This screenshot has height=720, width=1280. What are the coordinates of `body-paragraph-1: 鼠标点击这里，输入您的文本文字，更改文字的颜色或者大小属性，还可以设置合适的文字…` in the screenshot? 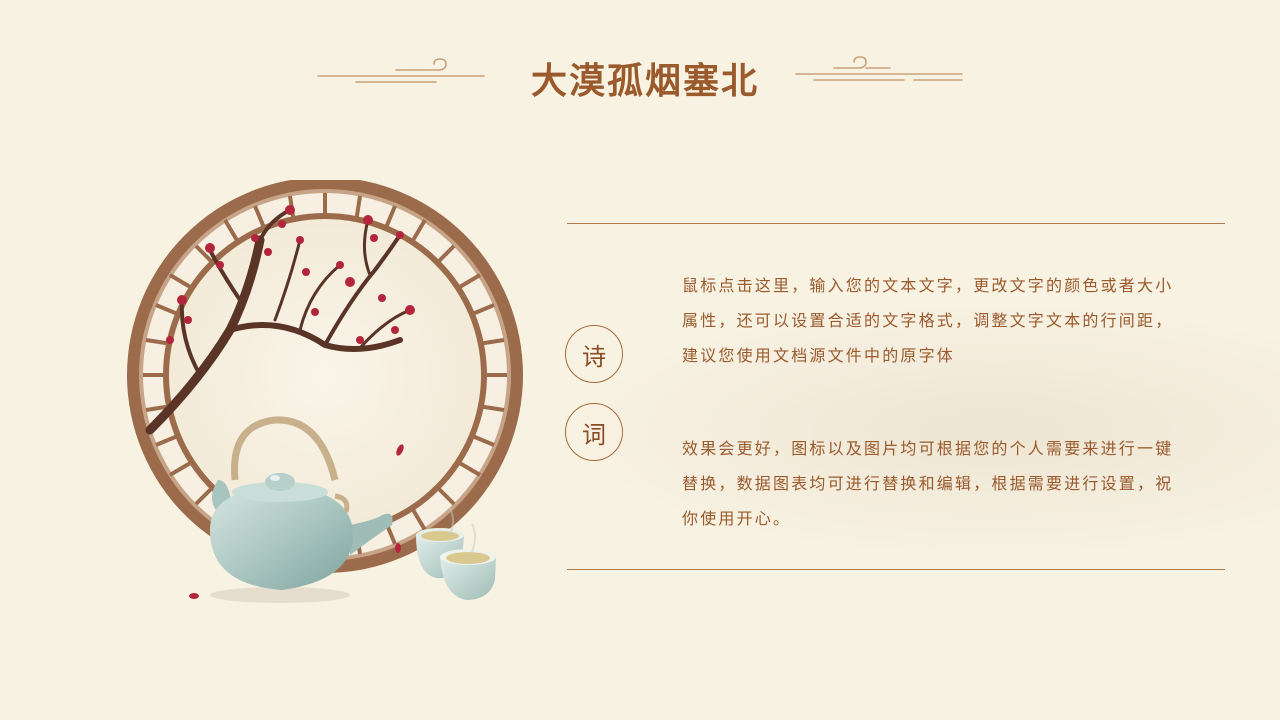 It's located at (928, 320).